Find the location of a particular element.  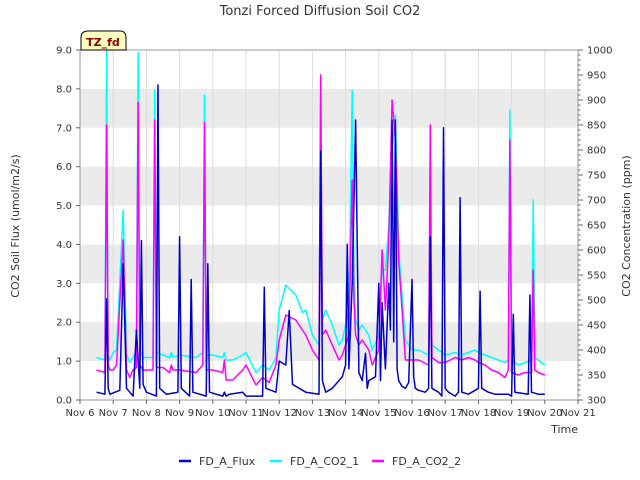

y-right-tick-label: 700 is located at coordinates (596, 201).